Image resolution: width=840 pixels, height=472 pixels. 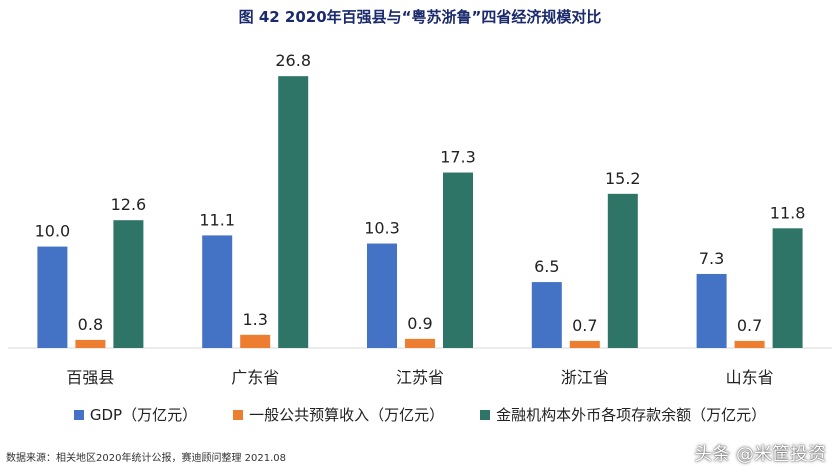 I want to click on chart-title: 图 42 2020年百强县与“粤苏浙鲁”四省经济规模对比, so click(x=420, y=17).